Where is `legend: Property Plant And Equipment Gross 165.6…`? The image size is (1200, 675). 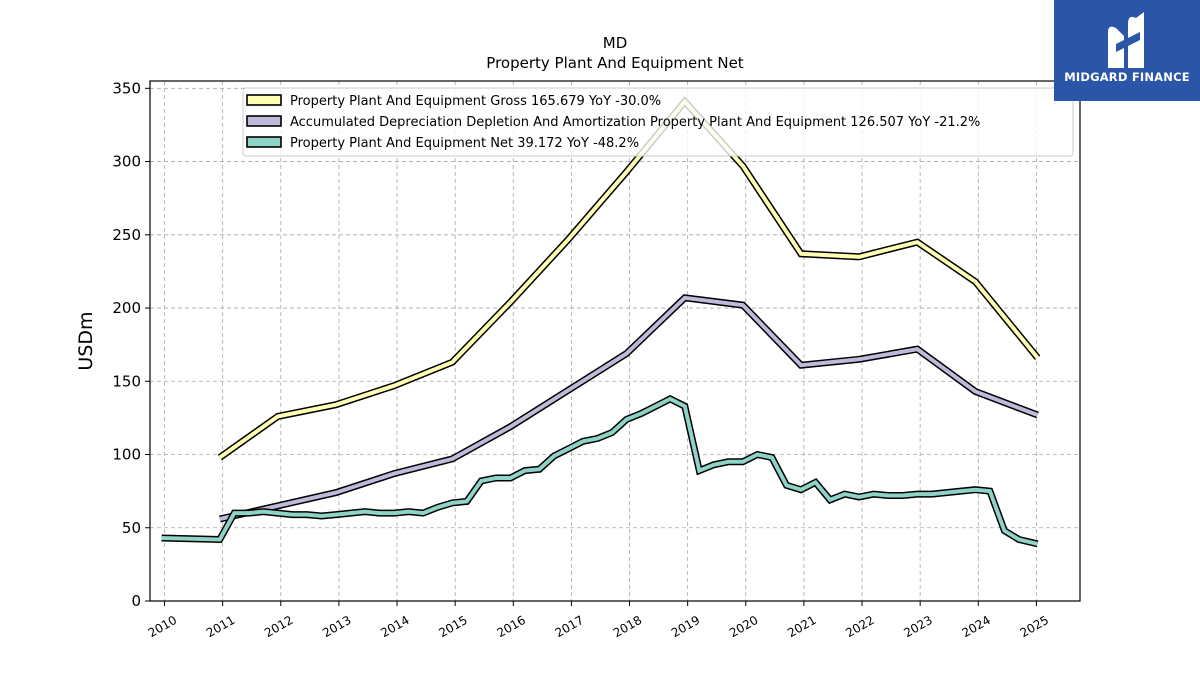 legend: Property Plant And Equipment Gross 165.6… is located at coordinates (658, 122).